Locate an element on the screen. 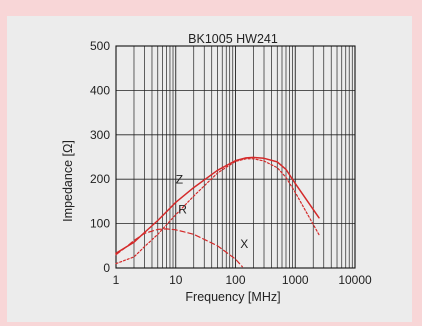 The image size is (422, 326). x-axis: 1 10 100 1000 10000 is located at coordinates (242, 280).